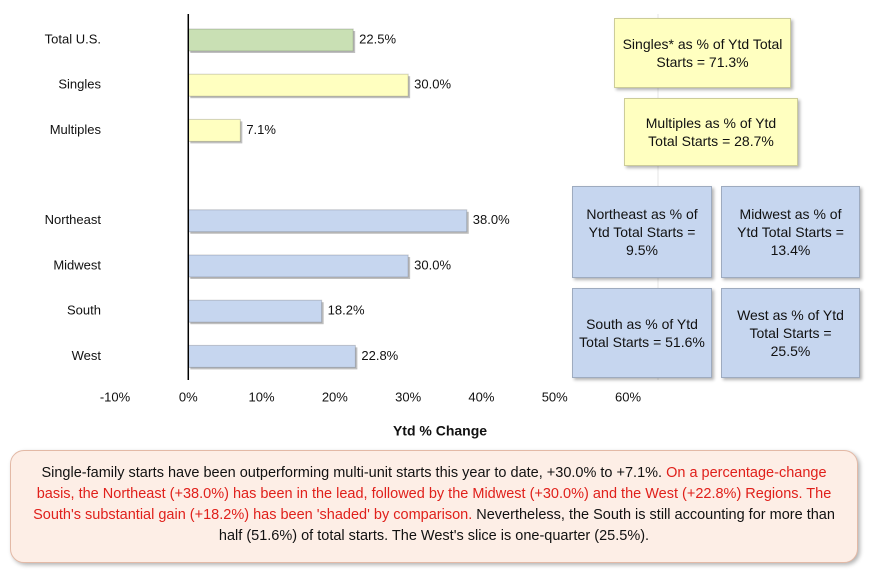 This screenshot has height=573, width=870. I want to click on y-tick-label: Northeast, so click(73, 219).